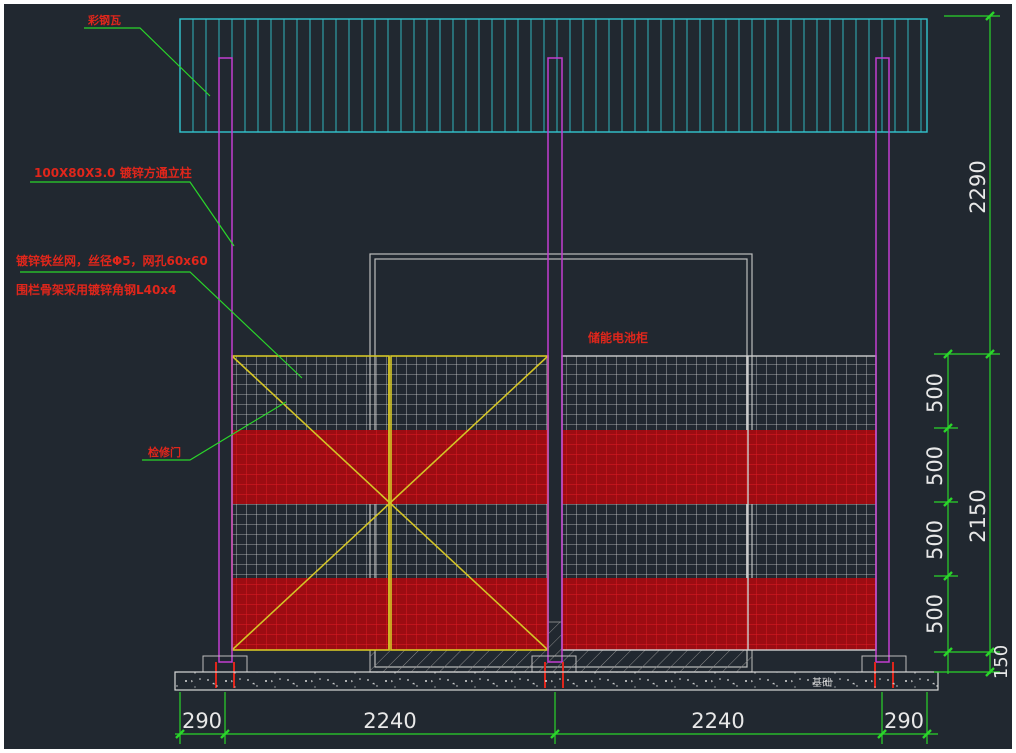 The width and height of the screenshot is (1016, 753). I want to click on dim-right-500-4: 500, so click(935, 614).